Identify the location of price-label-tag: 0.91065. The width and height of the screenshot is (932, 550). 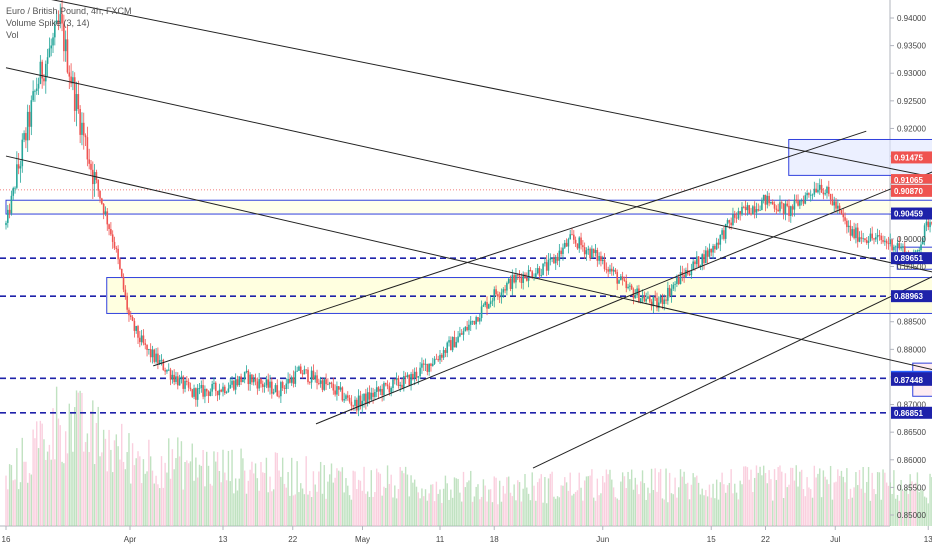
(911, 180).